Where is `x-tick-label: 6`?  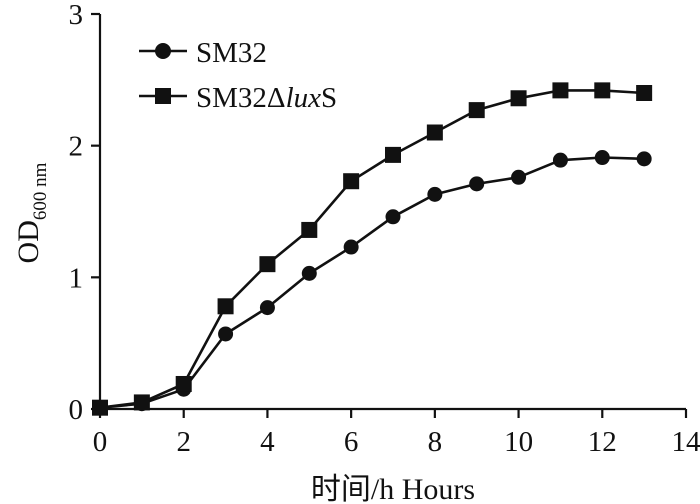 x-tick-label: 6 is located at coordinates (351, 442).